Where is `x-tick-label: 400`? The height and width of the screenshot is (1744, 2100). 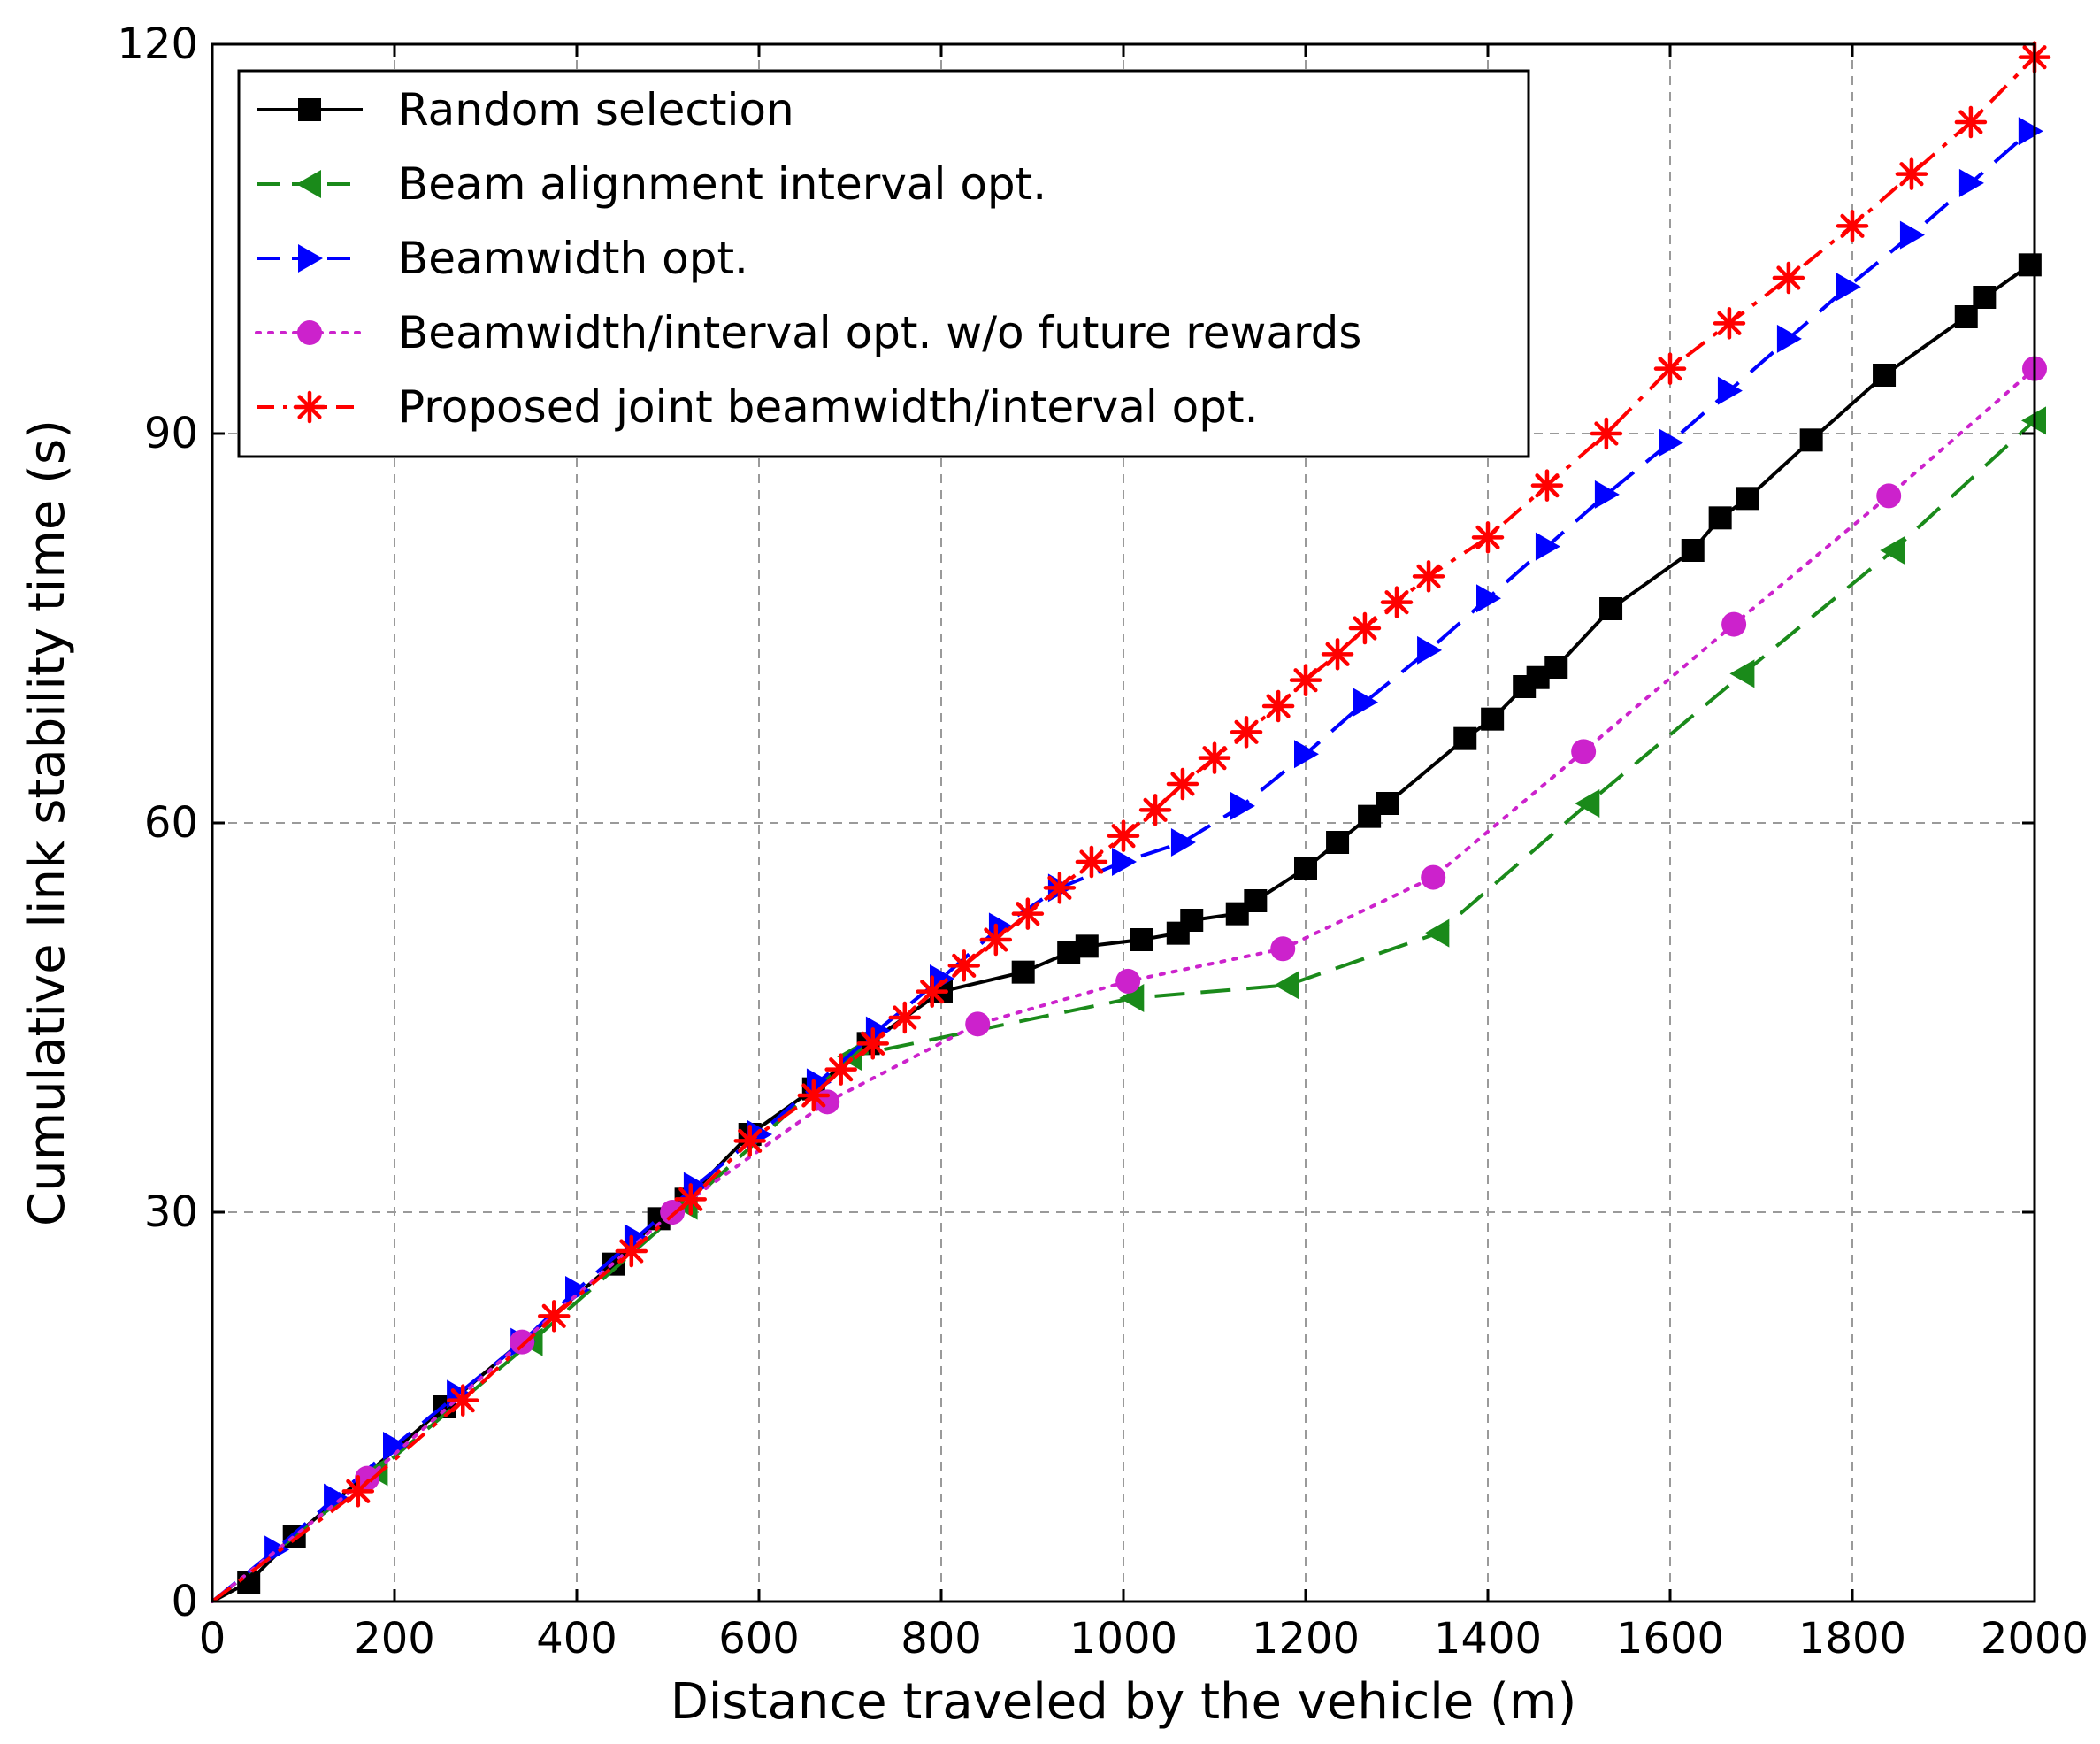
x-tick-label: 400 is located at coordinates (576, 1638).